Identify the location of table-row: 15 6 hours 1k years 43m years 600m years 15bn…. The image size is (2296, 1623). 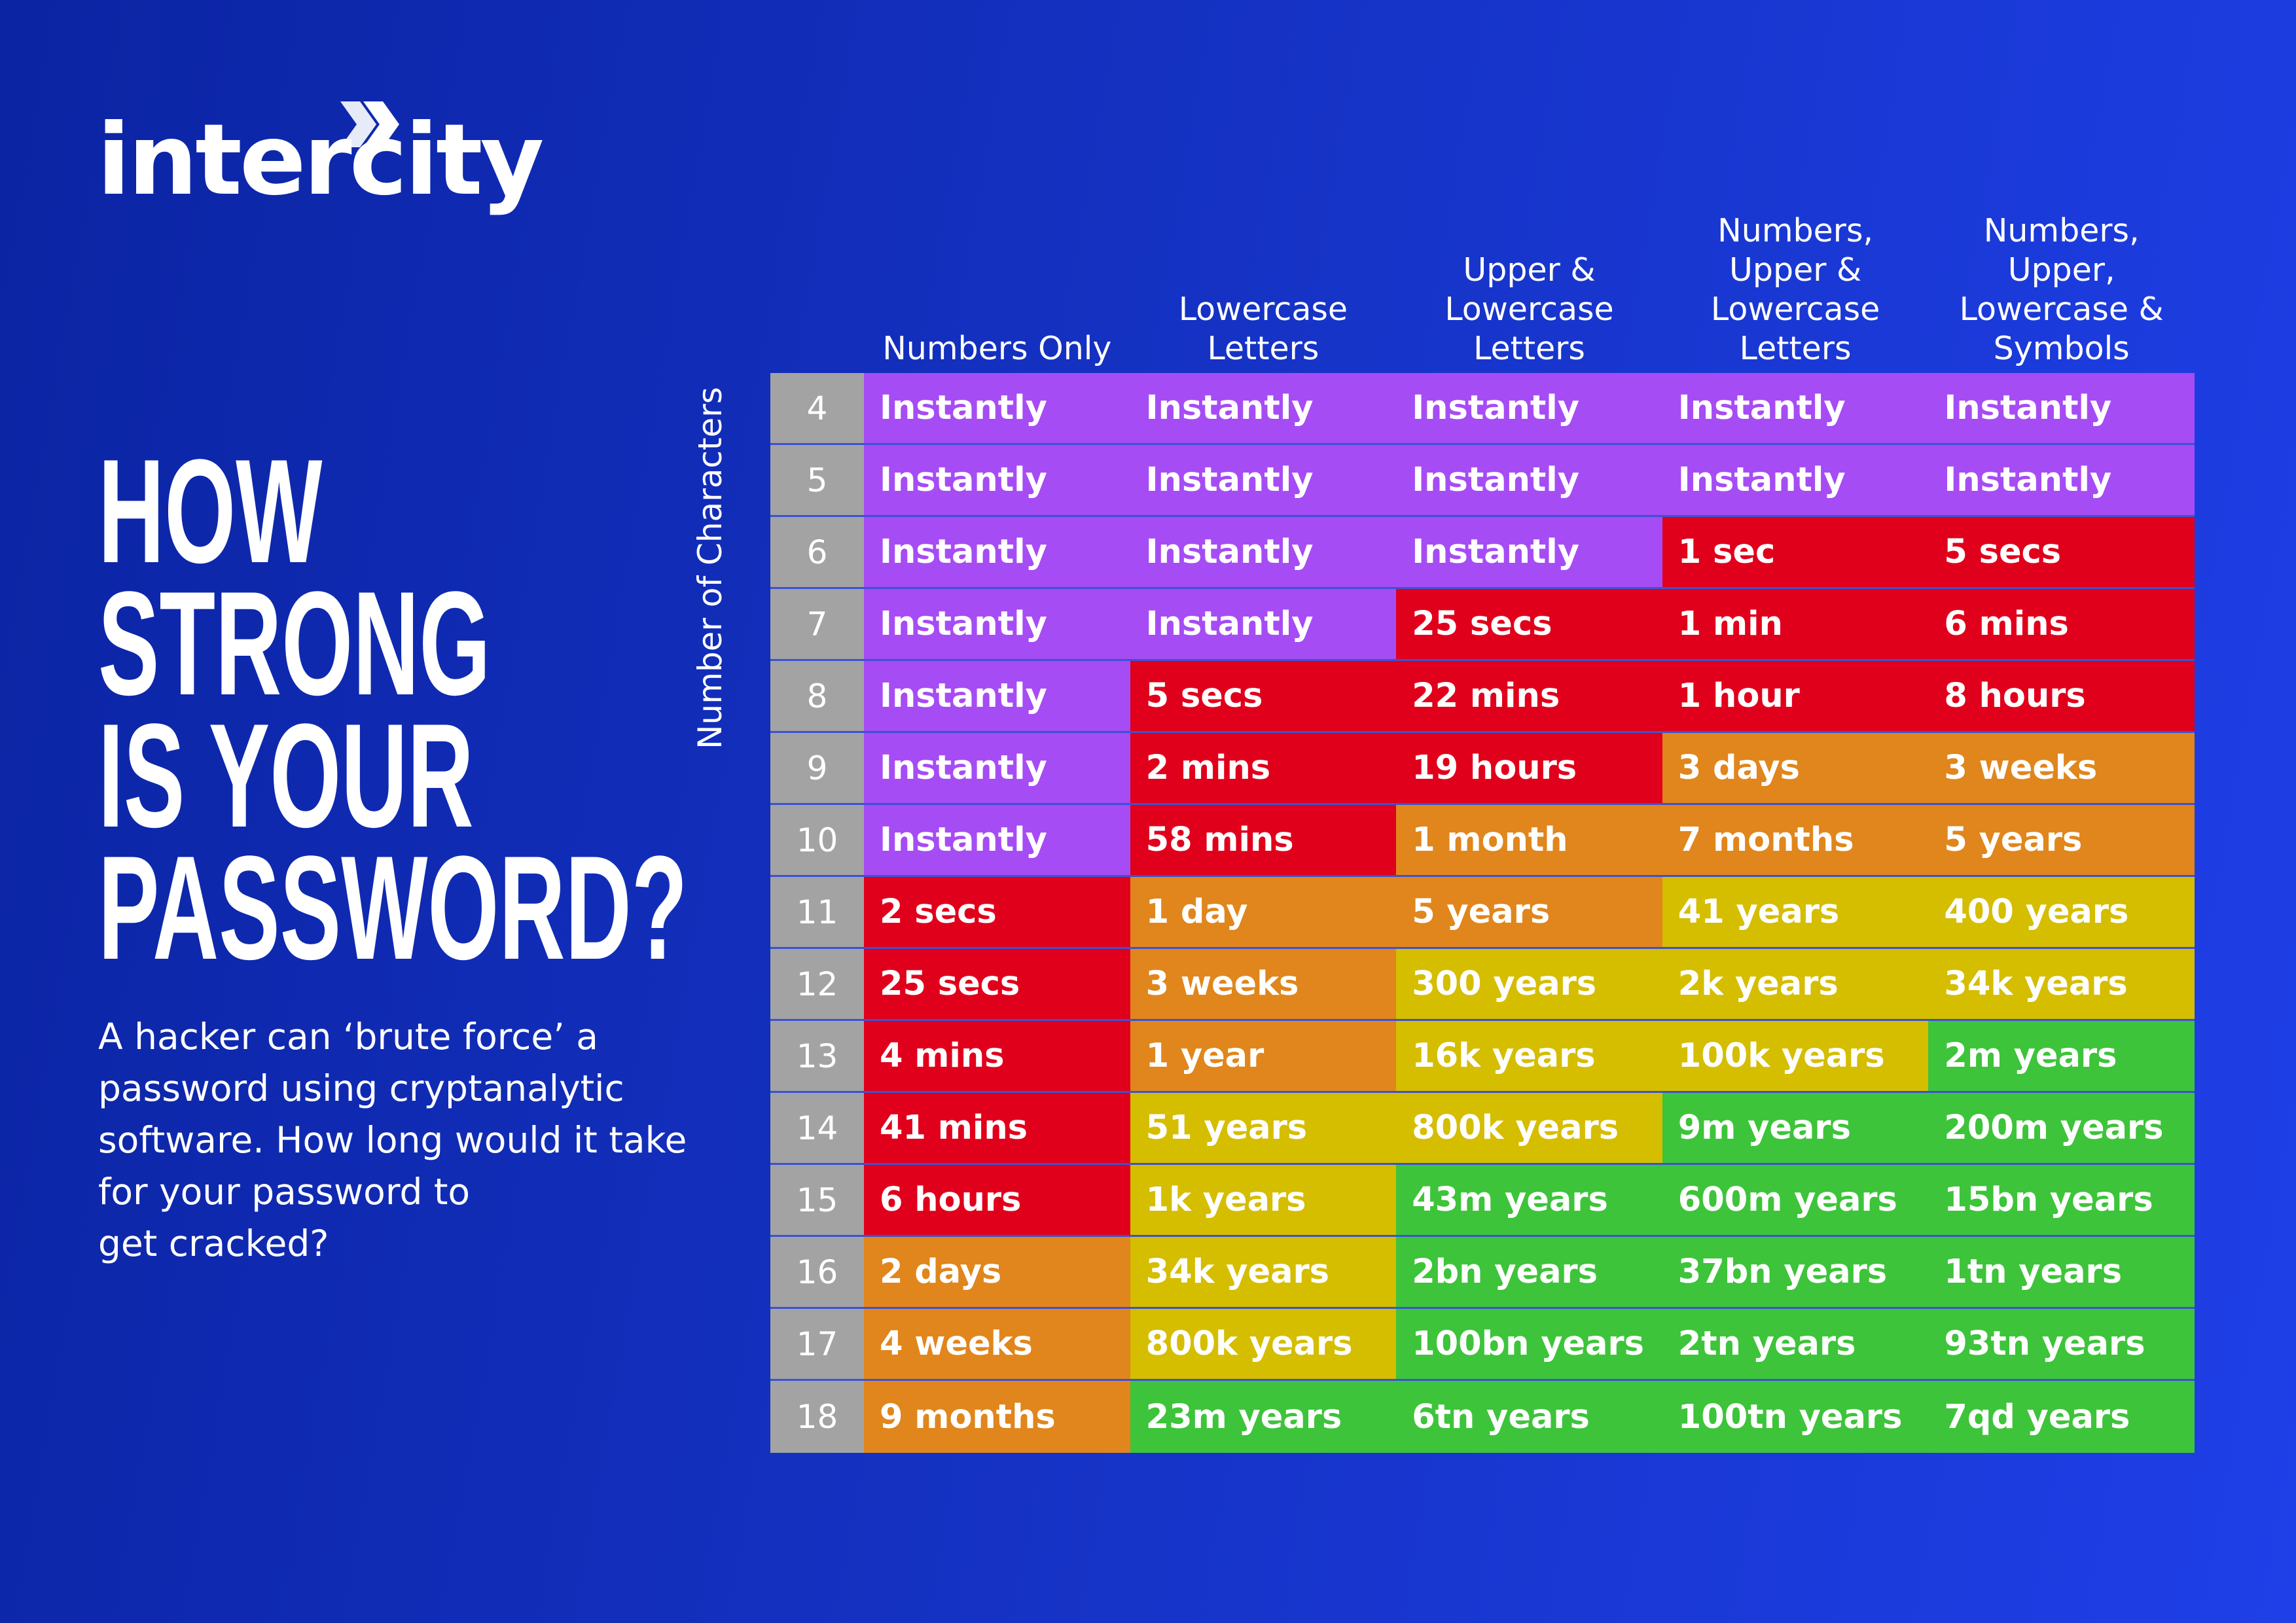
(1482, 1201).